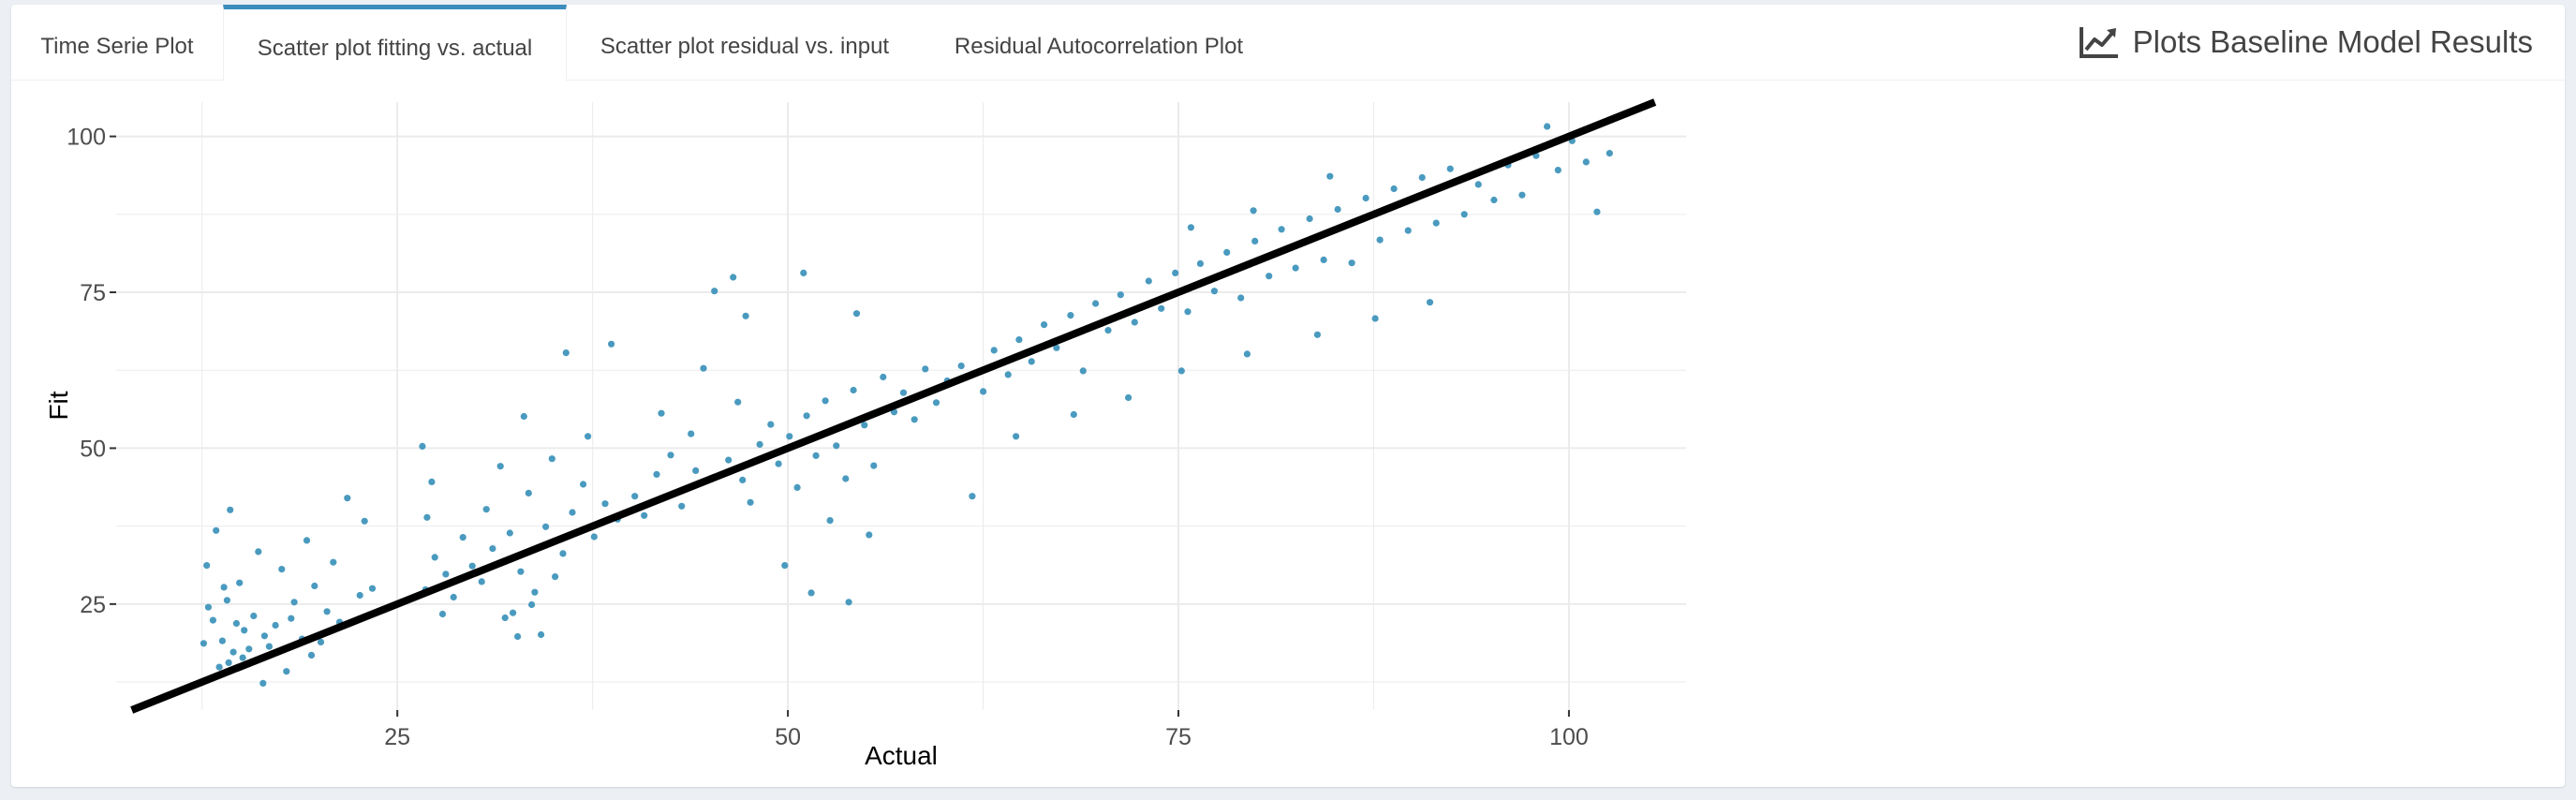 The image size is (2576, 800). Describe the element at coordinates (1099, 46) in the screenshot. I see `tab-residual-autocorrelation-plot: Residual Autocorrelation Plot` at that location.